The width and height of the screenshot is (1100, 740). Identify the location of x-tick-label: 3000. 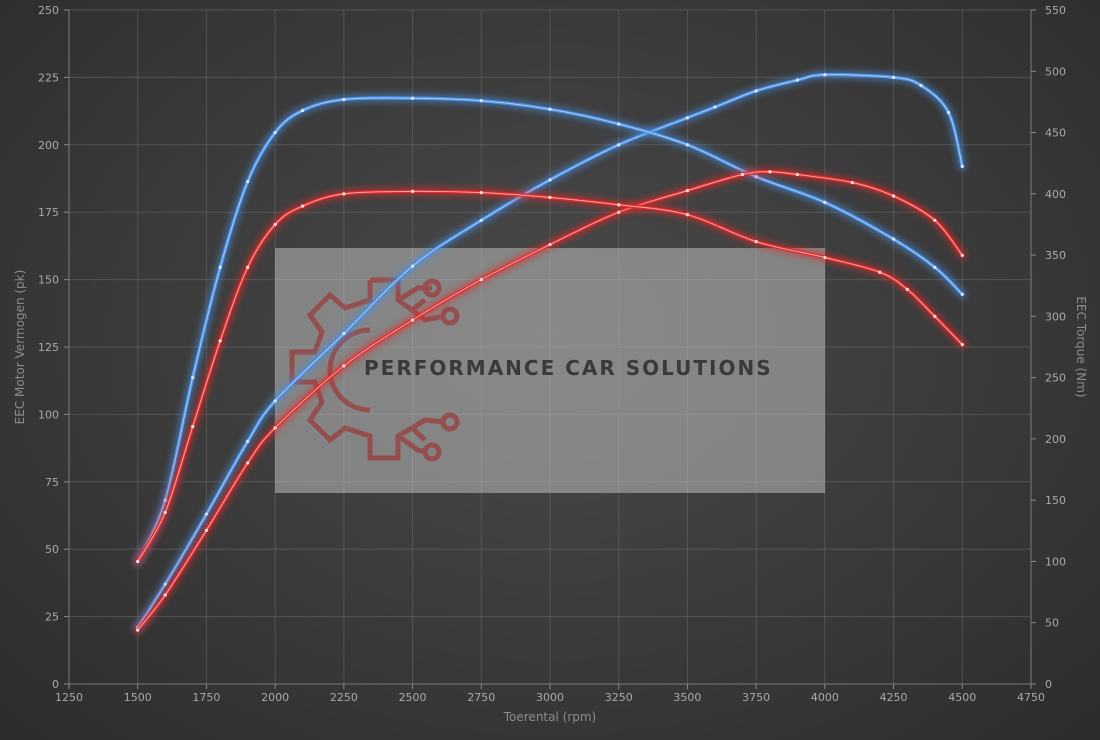
(550, 697).